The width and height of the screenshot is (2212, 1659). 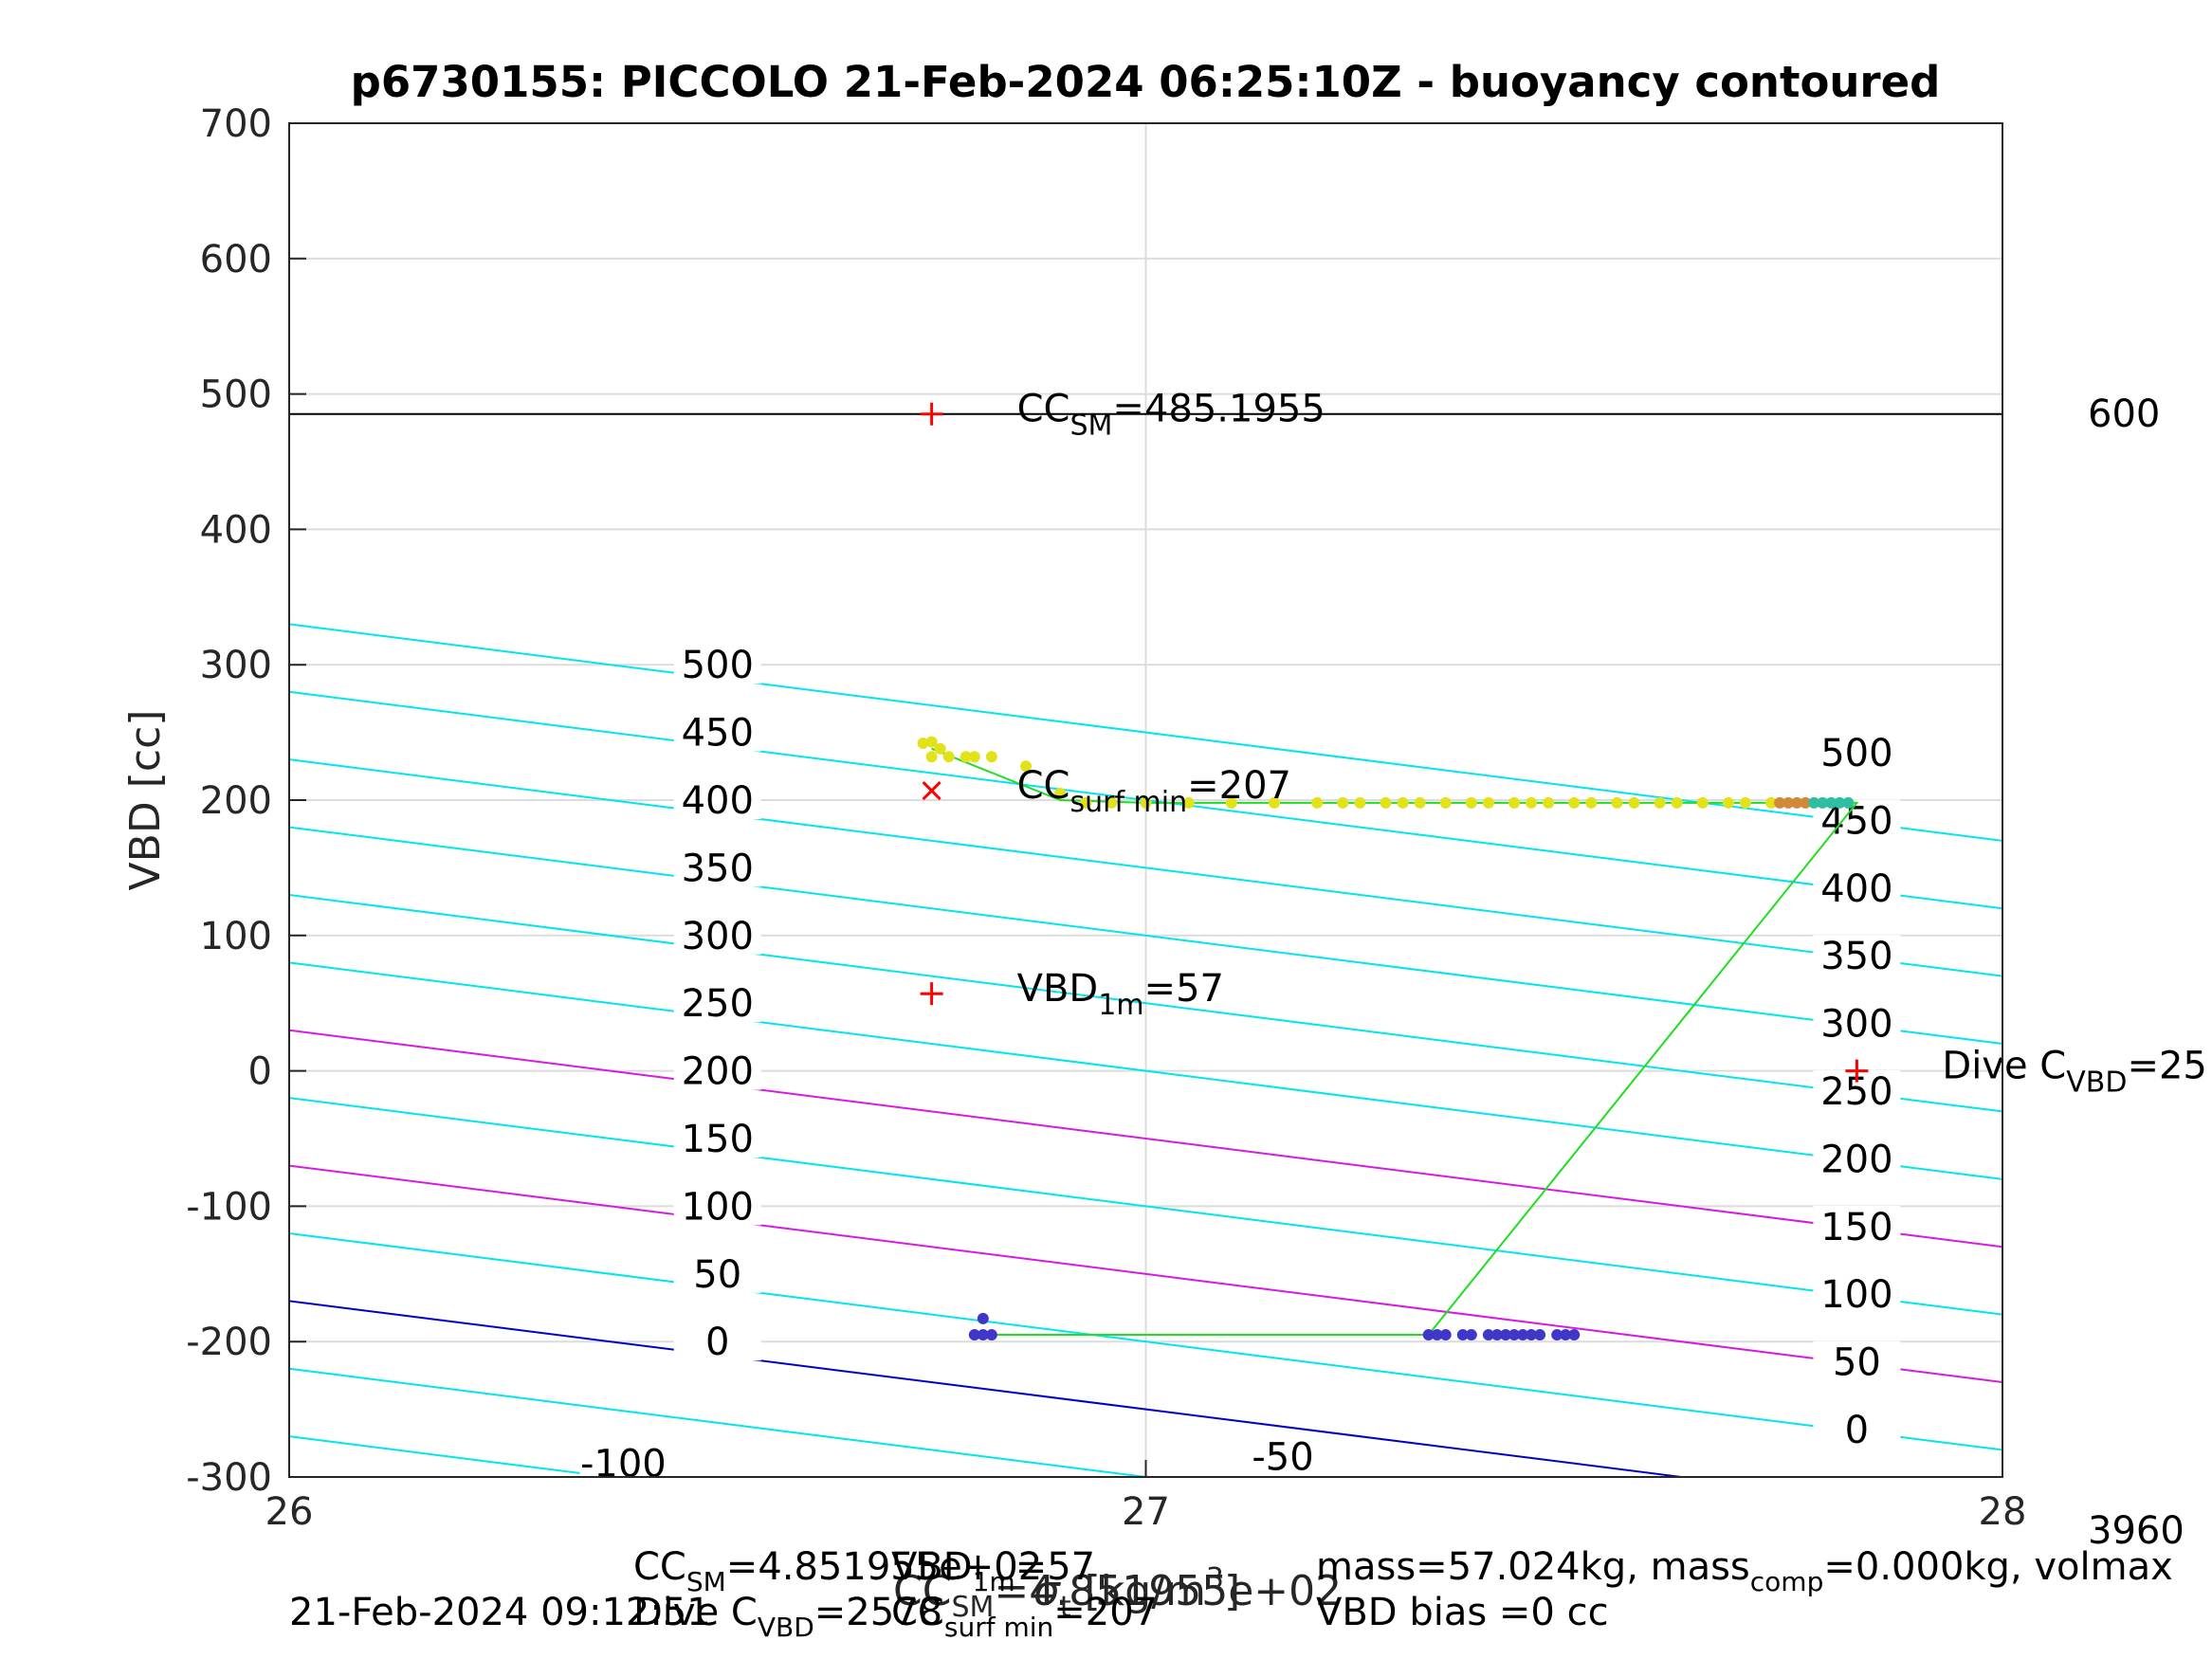 What do you see at coordinates (229, 1207) in the screenshot?
I see `y-tick-label: -100` at bounding box center [229, 1207].